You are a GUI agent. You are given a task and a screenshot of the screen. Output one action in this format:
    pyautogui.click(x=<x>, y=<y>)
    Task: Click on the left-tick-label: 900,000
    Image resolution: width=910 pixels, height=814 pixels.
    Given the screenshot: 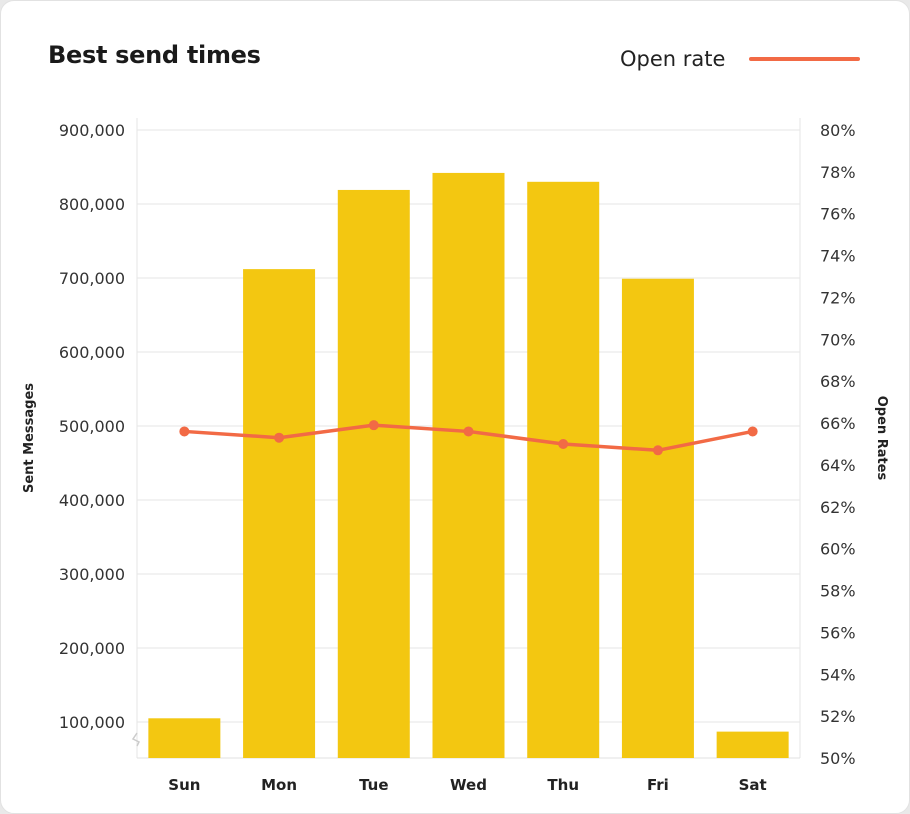 What is the action you would take?
    pyautogui.click(x=92, y=130)
    